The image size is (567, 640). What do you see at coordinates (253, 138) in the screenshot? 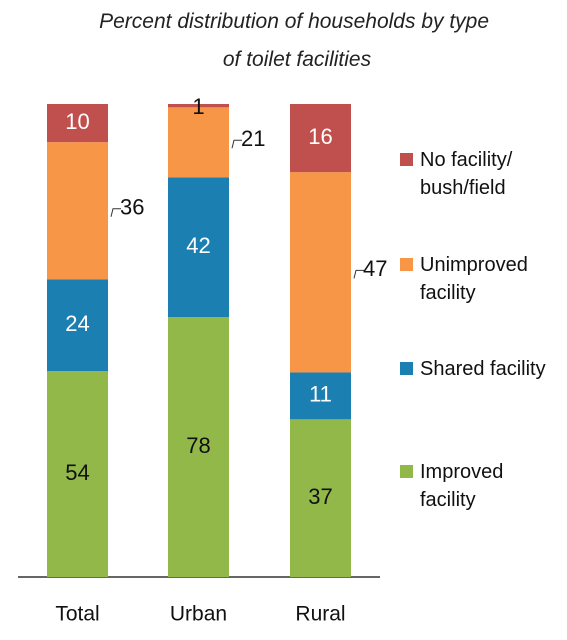
I see `value-label: 21` at bounding box center [253, 138].